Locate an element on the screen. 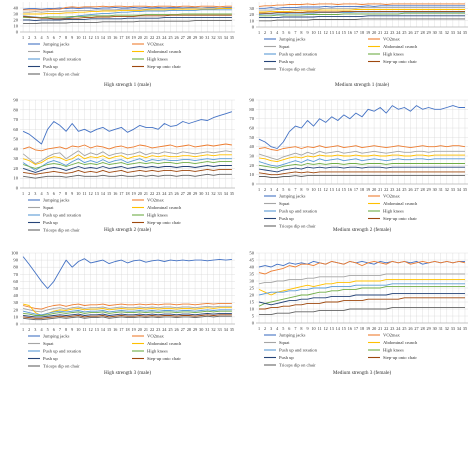  y-tick-label: 100 is located at coordinates (15, 253).